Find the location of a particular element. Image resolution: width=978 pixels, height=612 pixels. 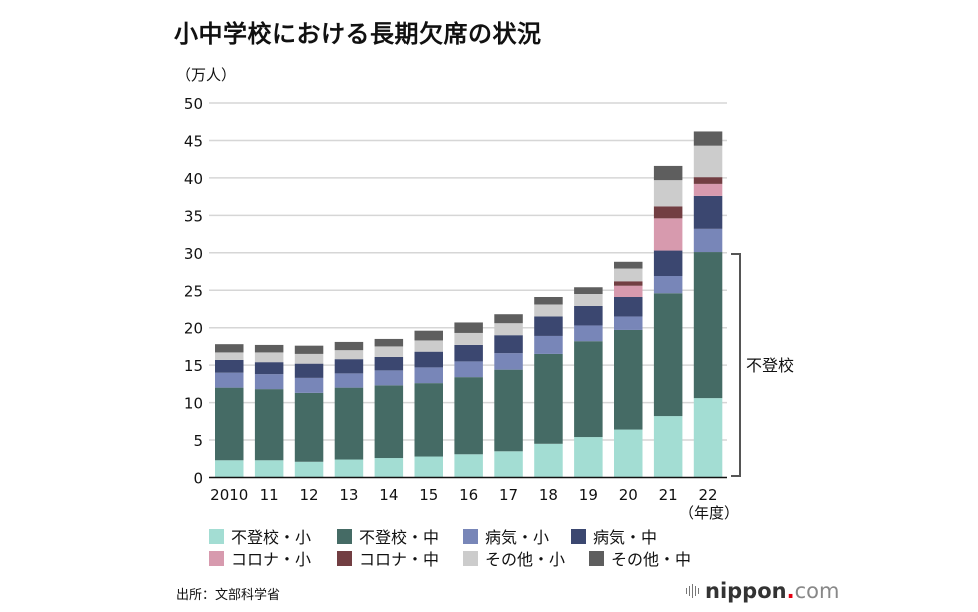

x-tick-labels: 2010 11 12 13 14 15 16 17 18 19 20 21 22 is located at coordinates (463, 495).